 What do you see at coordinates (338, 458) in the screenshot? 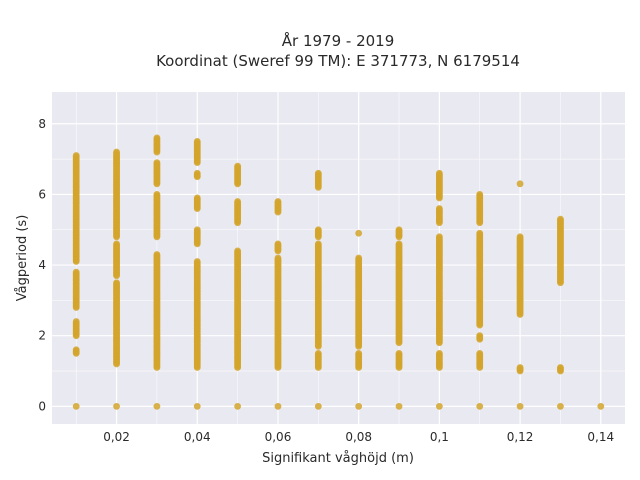
I see `x-axis-label: Signifikant våghöjd (m)` at bounding box center [338, 458].